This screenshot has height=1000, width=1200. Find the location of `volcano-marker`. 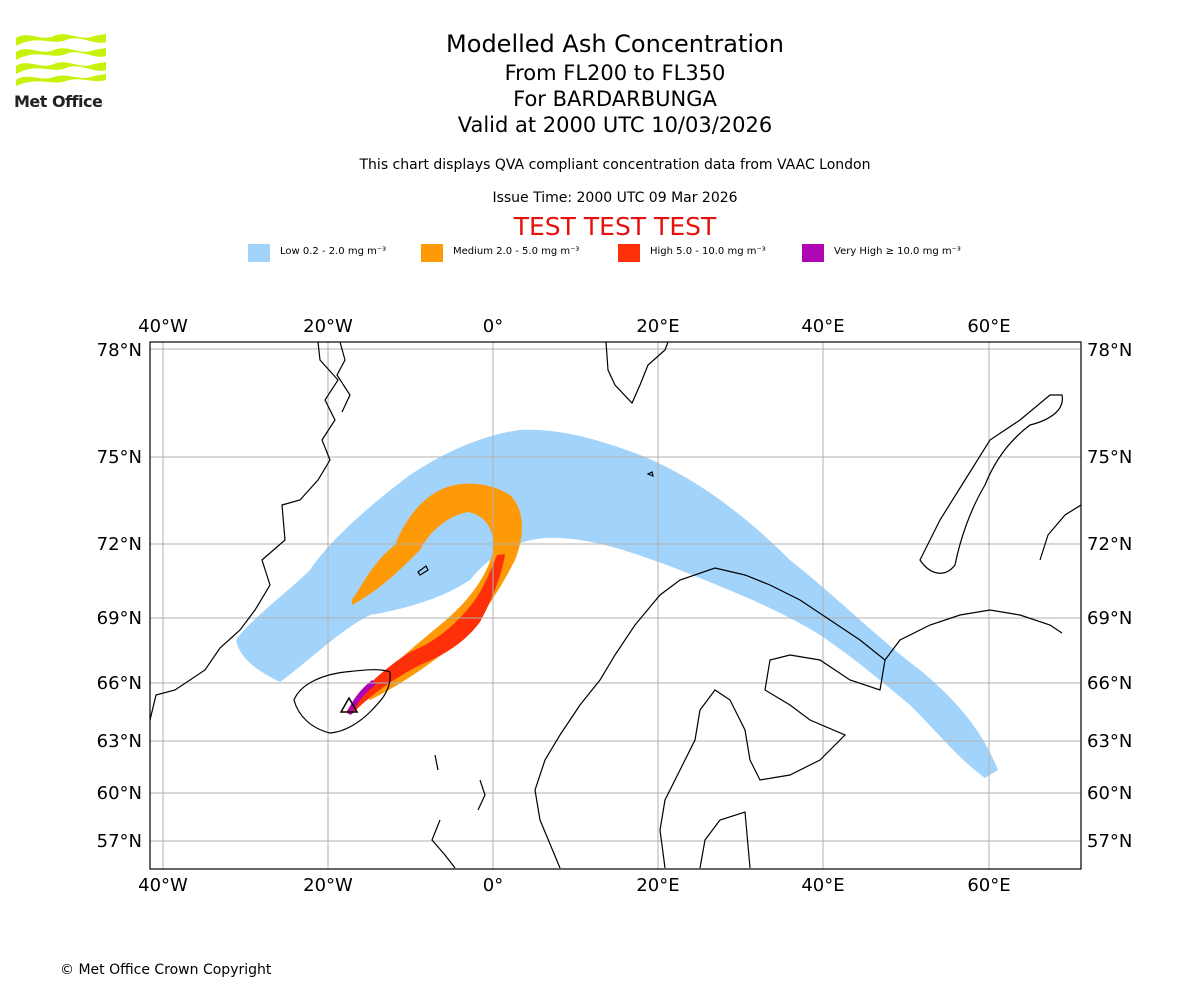

volcano-marker is located at coordinates (349, 704).